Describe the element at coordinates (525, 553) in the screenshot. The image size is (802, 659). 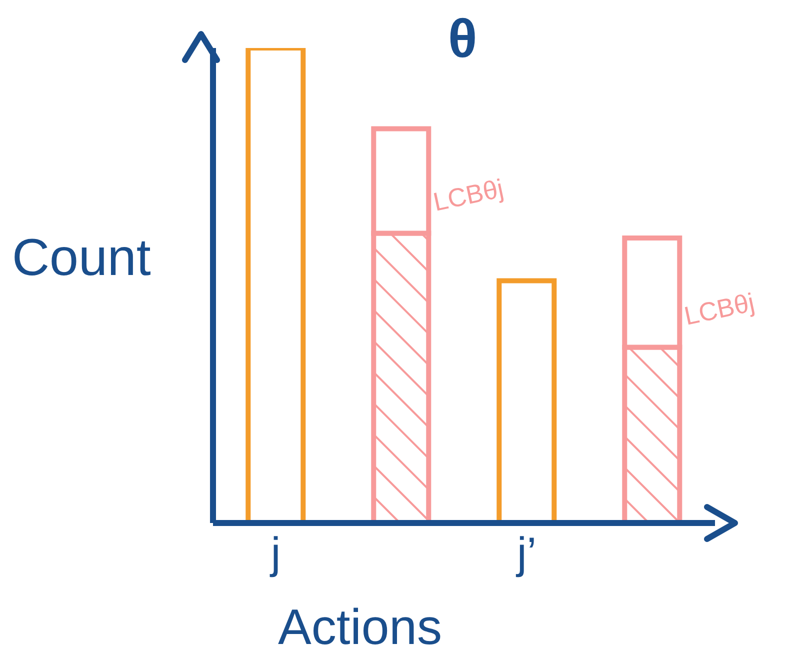
I see `x-tick-label: j’` at that location.